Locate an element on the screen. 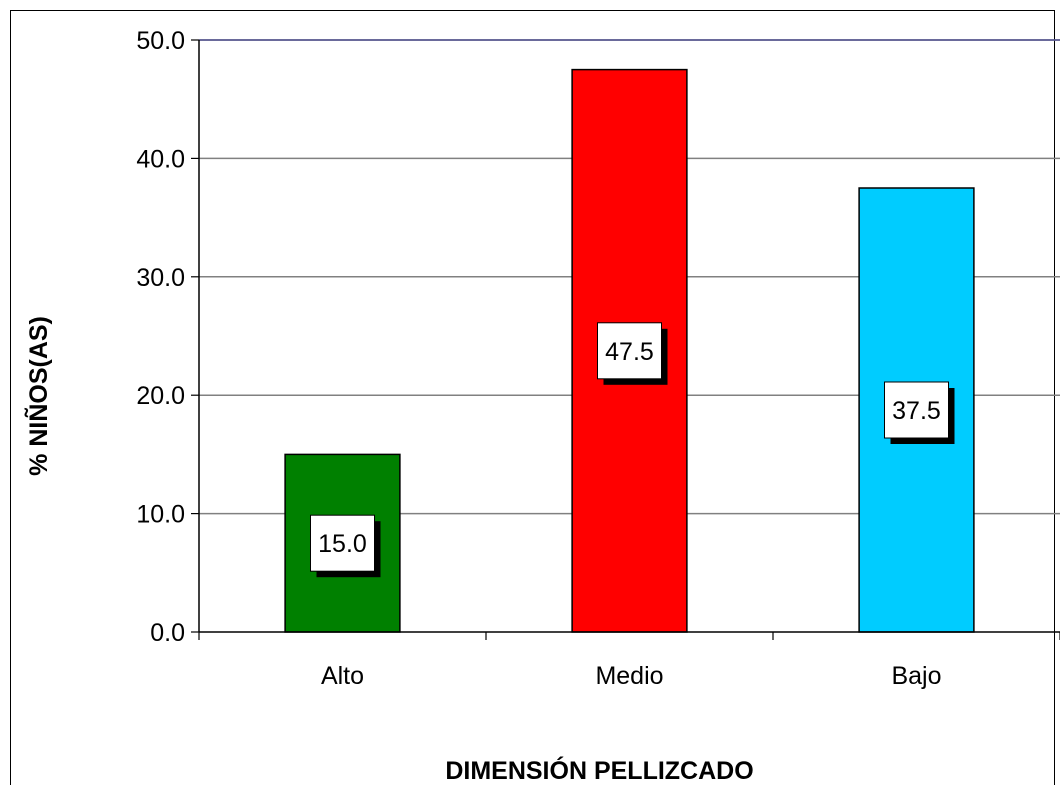 This screenshot has width=1060, height=787. y-tick-label: 30.0 is located at coordinates (160, 278).